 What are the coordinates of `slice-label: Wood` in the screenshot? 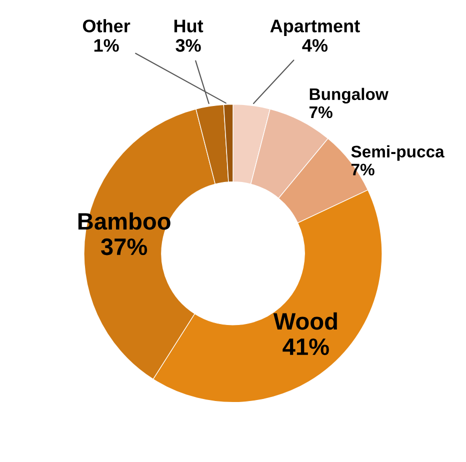 It's located at (305, 321).